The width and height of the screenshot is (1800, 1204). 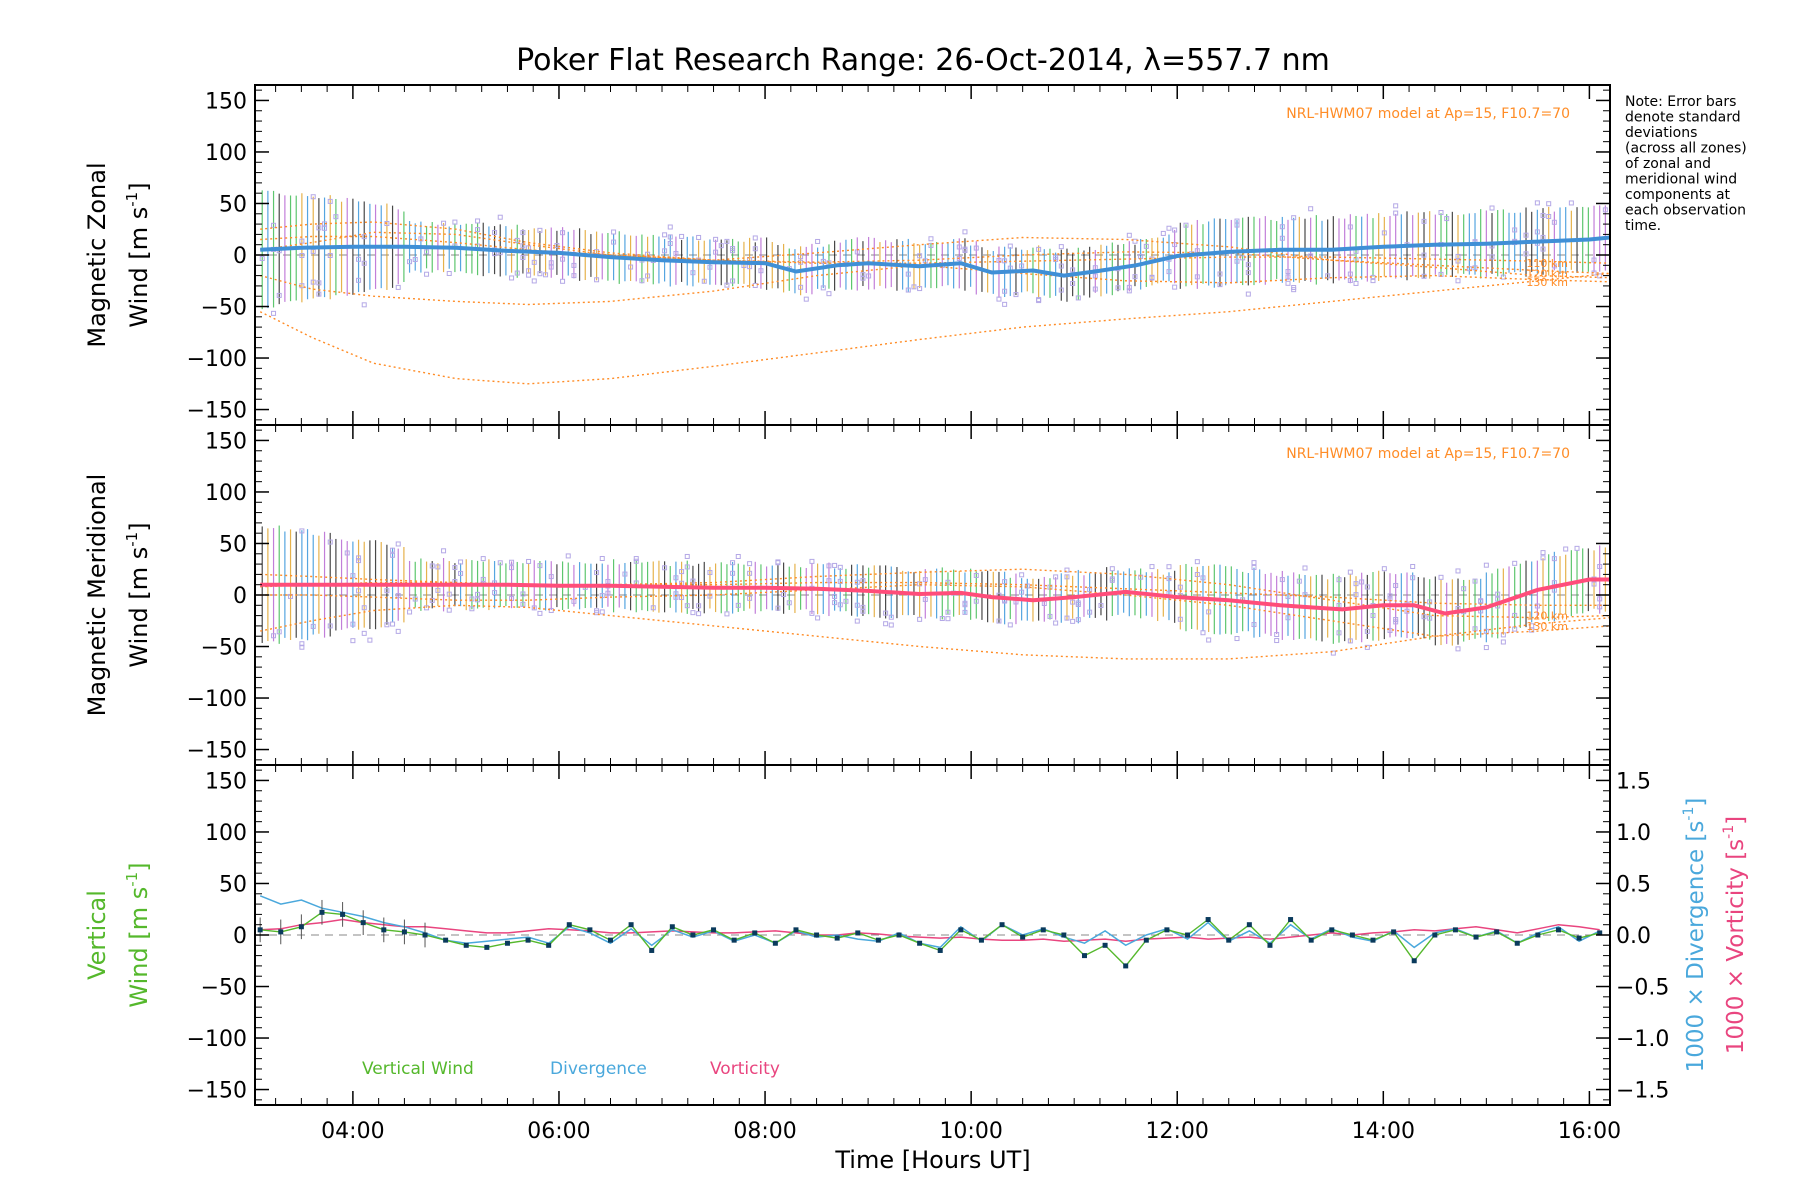 What do you see at coordinates (233, 204) in the screenshot?
I see `zonal-y-tick-label: 50` at bounding box center [233, 204].